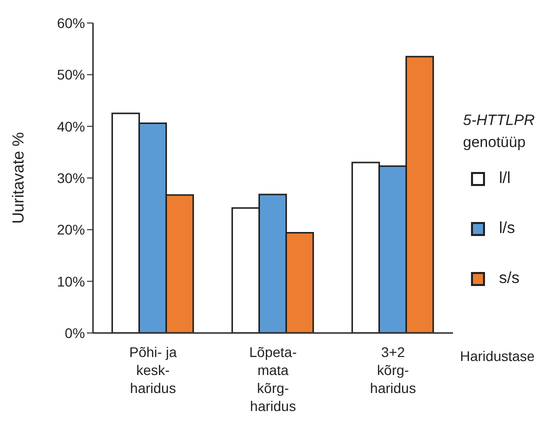  What do you see at coordinates (499, 132) in the screenshot?
I see `legend-title: 5-HTTLPR genotüüp` at bounding box center [499, 132].